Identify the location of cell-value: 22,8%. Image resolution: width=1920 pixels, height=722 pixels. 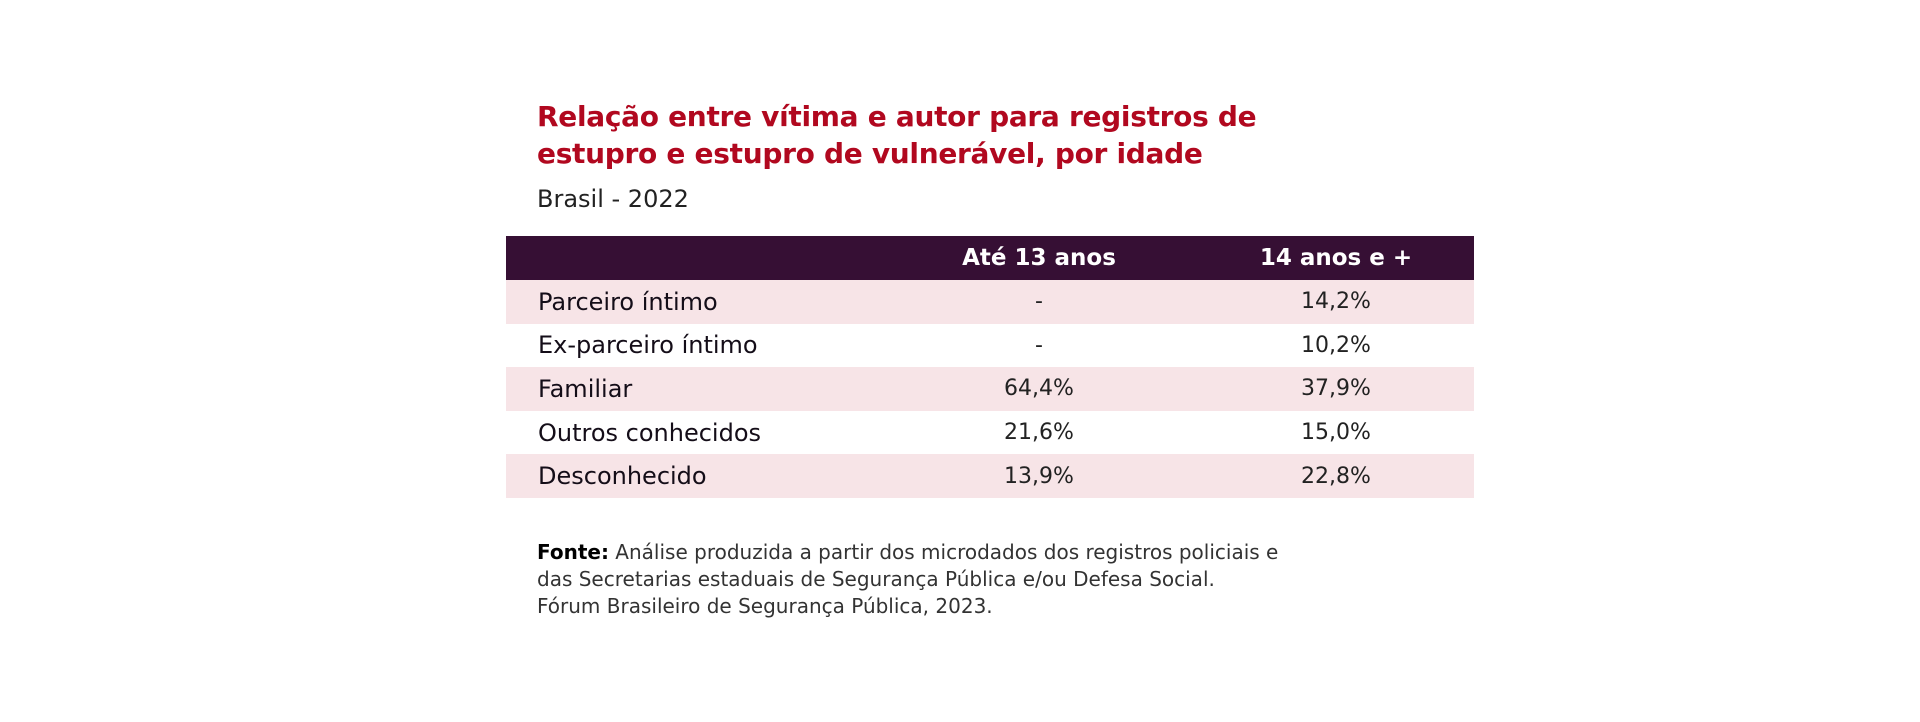
(1336, 476).